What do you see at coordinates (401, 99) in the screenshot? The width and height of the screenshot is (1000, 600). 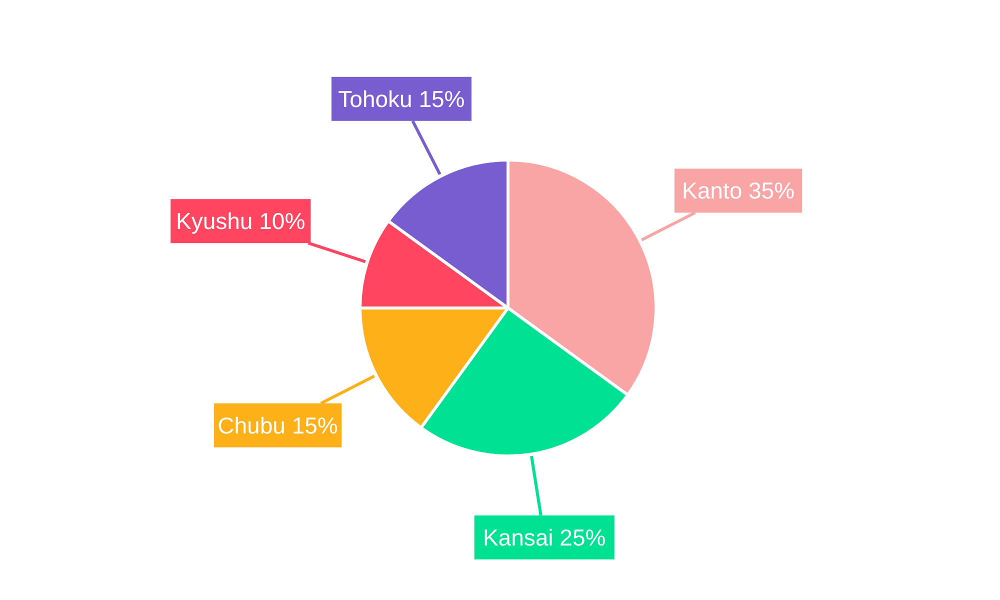 I see `slice-label: Tohoku 15%` at bounding box center [401, 99].